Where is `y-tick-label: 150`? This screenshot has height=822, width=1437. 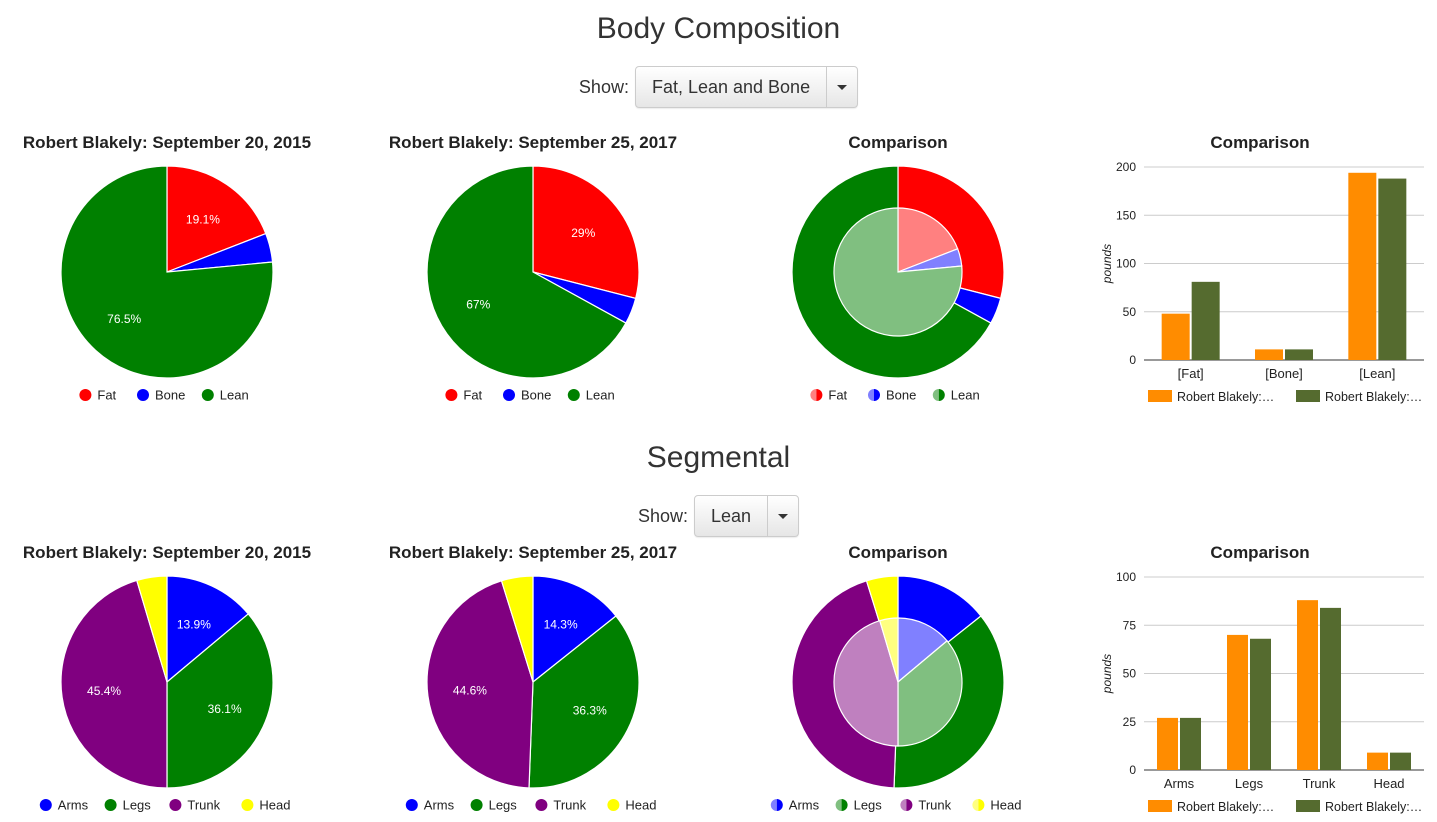 y-tick-label: 150 is located at coordinates (1126, 215).